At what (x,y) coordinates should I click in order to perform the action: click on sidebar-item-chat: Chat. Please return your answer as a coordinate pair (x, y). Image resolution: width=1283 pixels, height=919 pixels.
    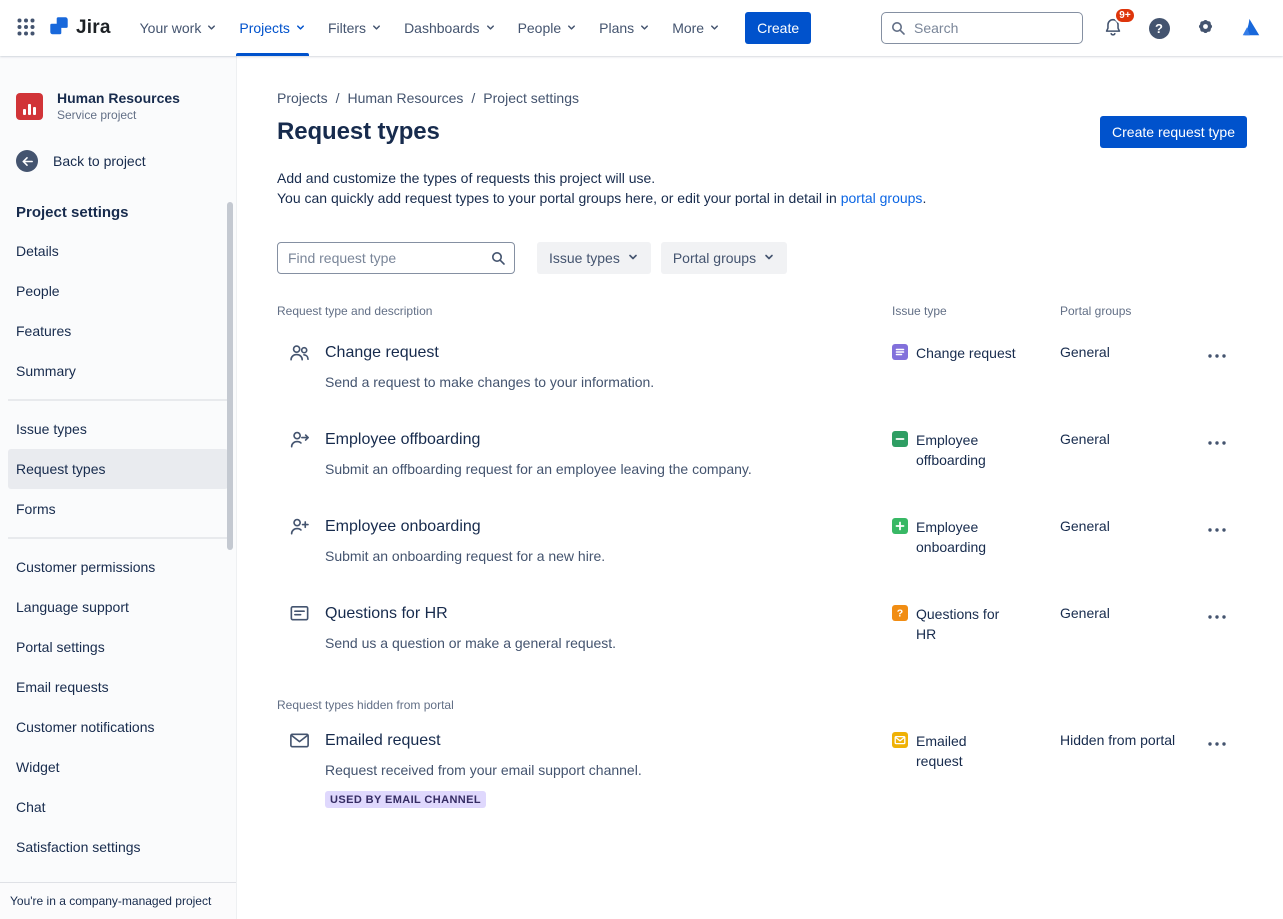
    Looking at the image, I should click on (31, 807).